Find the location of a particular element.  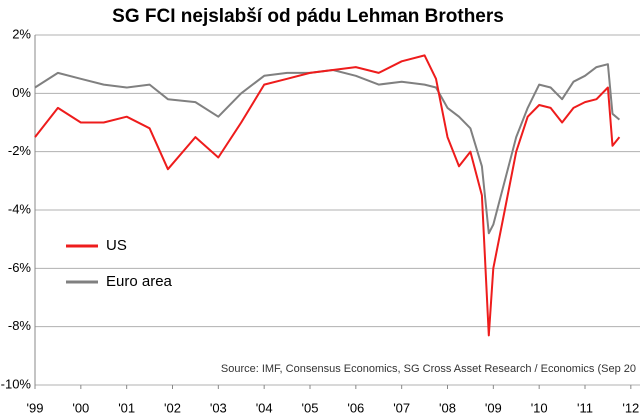

y-tick-label: -2% is located at coordinates (20, 150).